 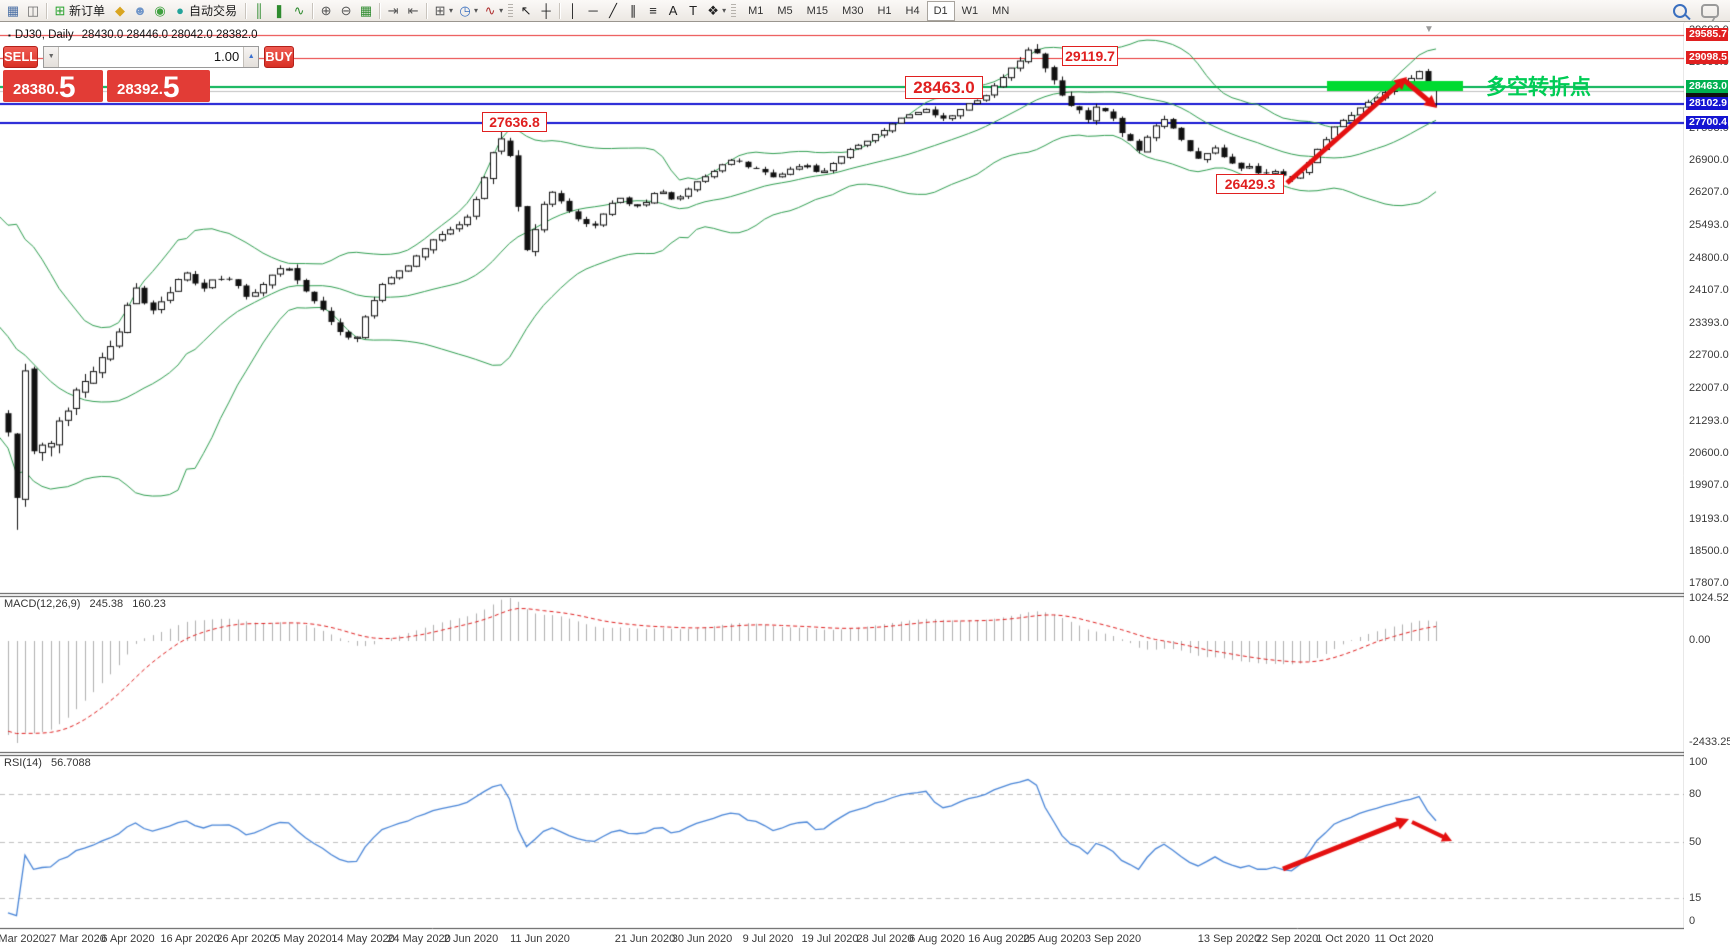 What do you see at coordinates (937, 939) in the screenshot?
I see `date-label: 6 Aug 2020` at bounding box center [937, 939].